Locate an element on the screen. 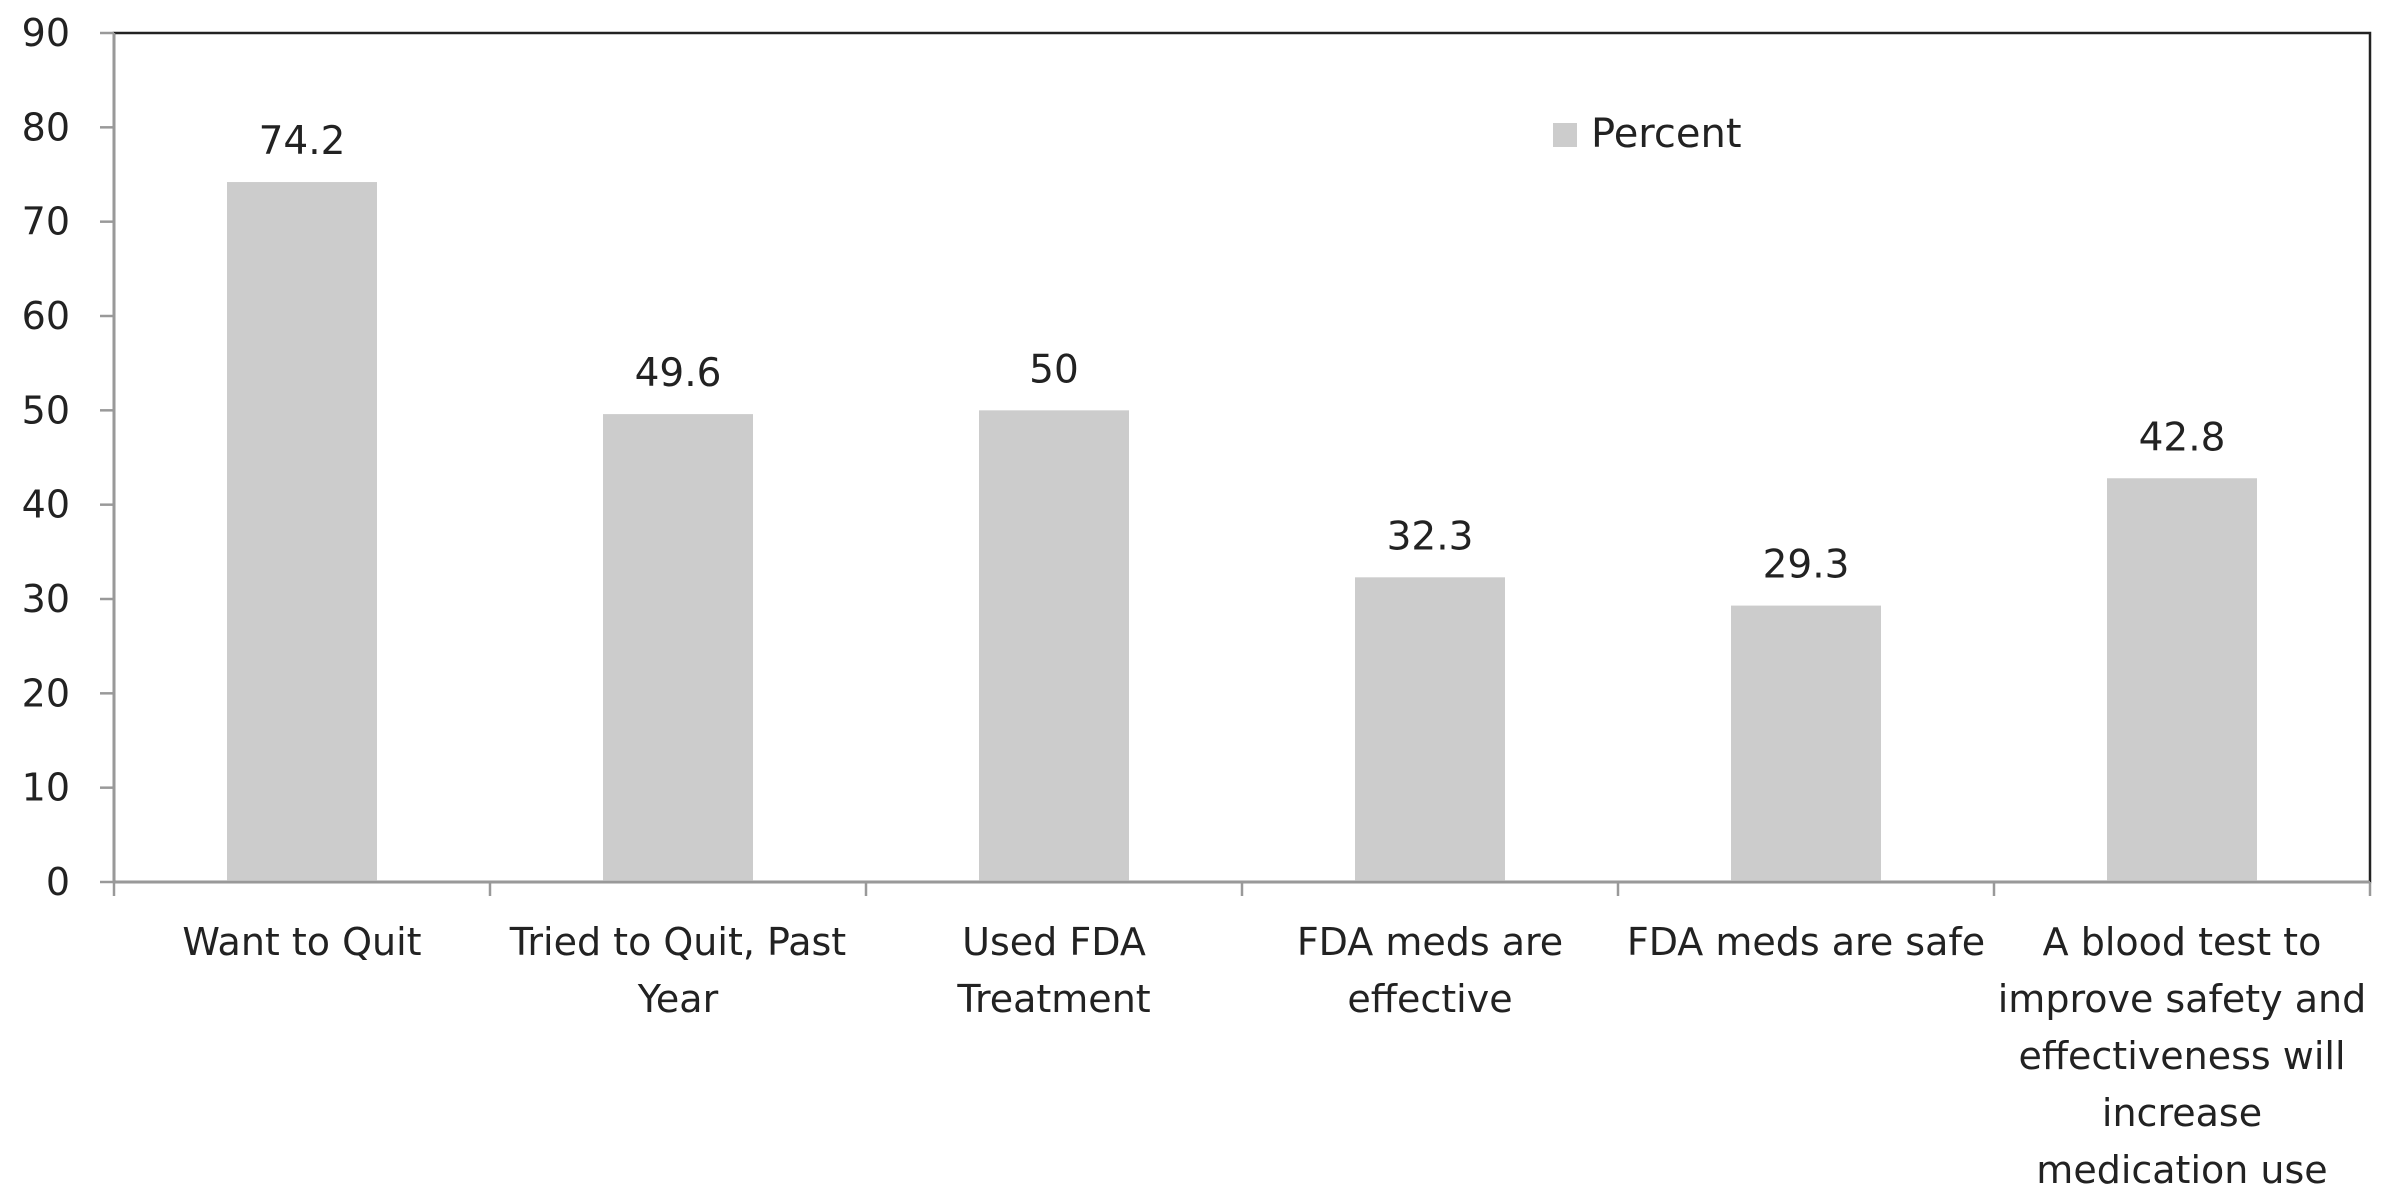 Image resolution: width=2394 pixels, height=1199 pixels. x-category-label: Tried to Quit, Past Year is located at coordinates (678, 970).